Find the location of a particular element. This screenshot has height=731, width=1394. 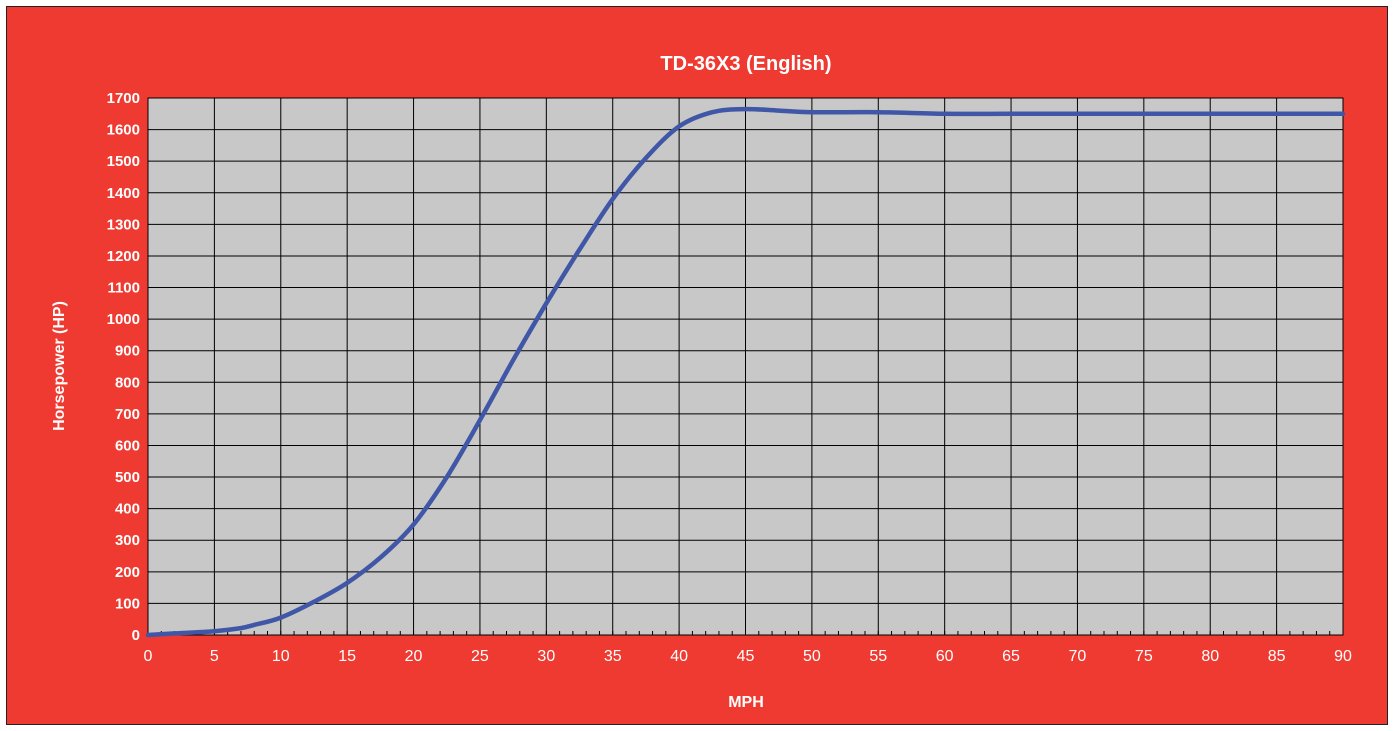

y-tick-label-1400: 1400 is located at coordinates (123, 193).